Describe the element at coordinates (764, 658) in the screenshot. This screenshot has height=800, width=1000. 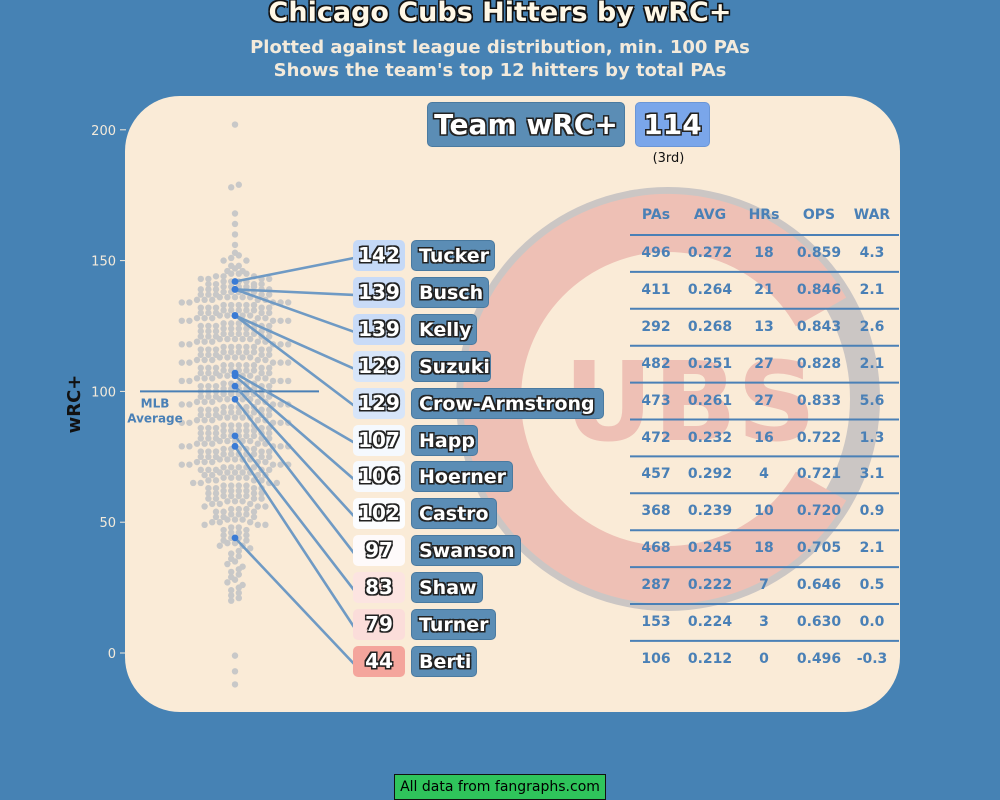
I see `table-cell-hrs: 0` at that location.